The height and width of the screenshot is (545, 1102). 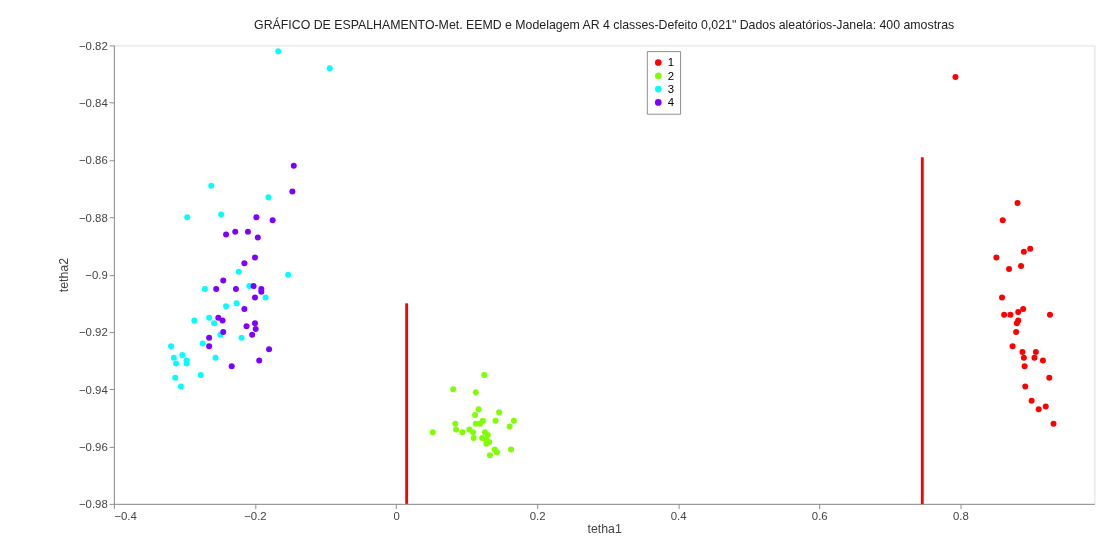 What do you see at coordinates (255, 515) in the screenshot?
I see `x-tick-label: −0.2` at bounding box center [255, 515].